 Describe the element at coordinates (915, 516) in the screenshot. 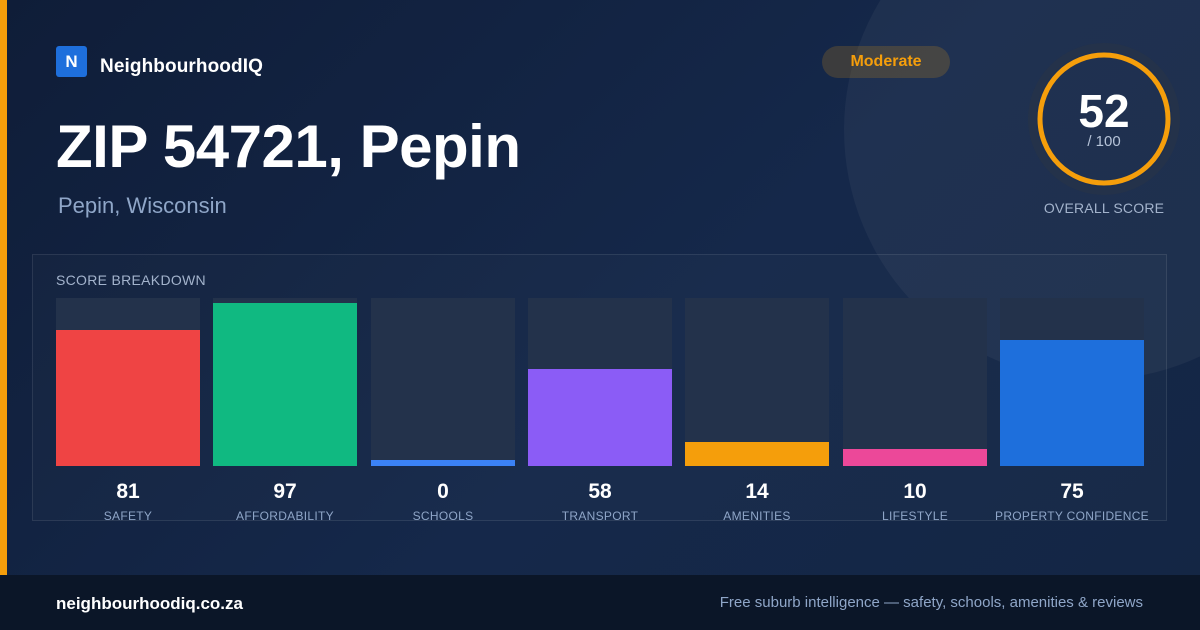

I see `bar-label: LIFESTYLE` at that location.